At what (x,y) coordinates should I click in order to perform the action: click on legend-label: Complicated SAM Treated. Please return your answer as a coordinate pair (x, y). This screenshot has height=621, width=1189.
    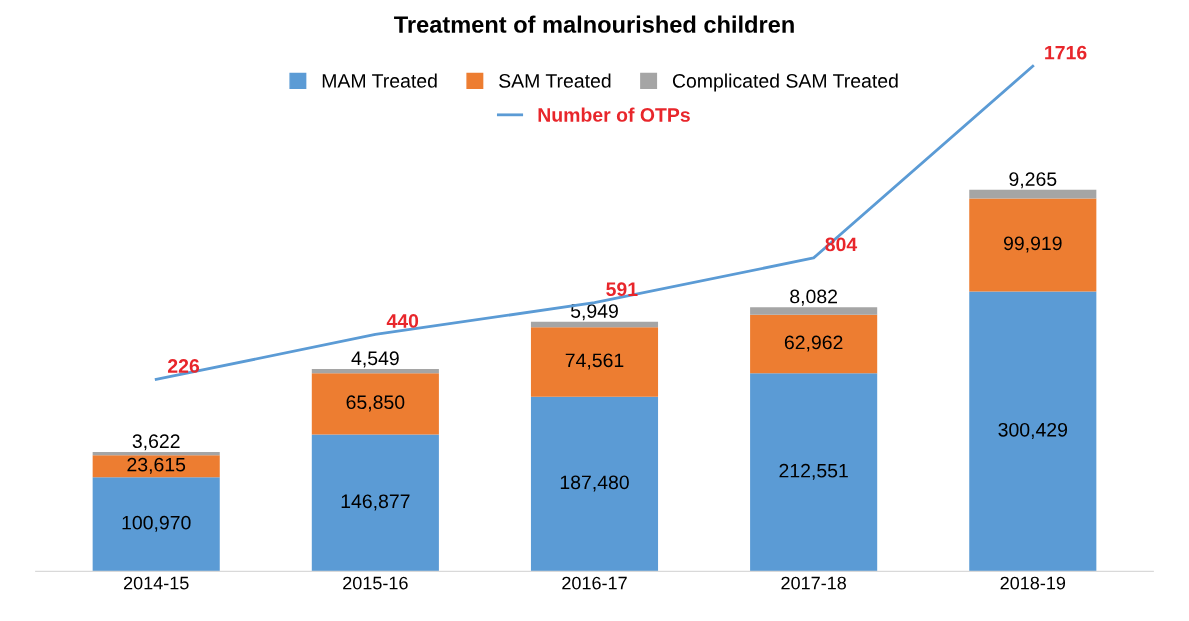
    Looking at the image, I should click on (785, 82).